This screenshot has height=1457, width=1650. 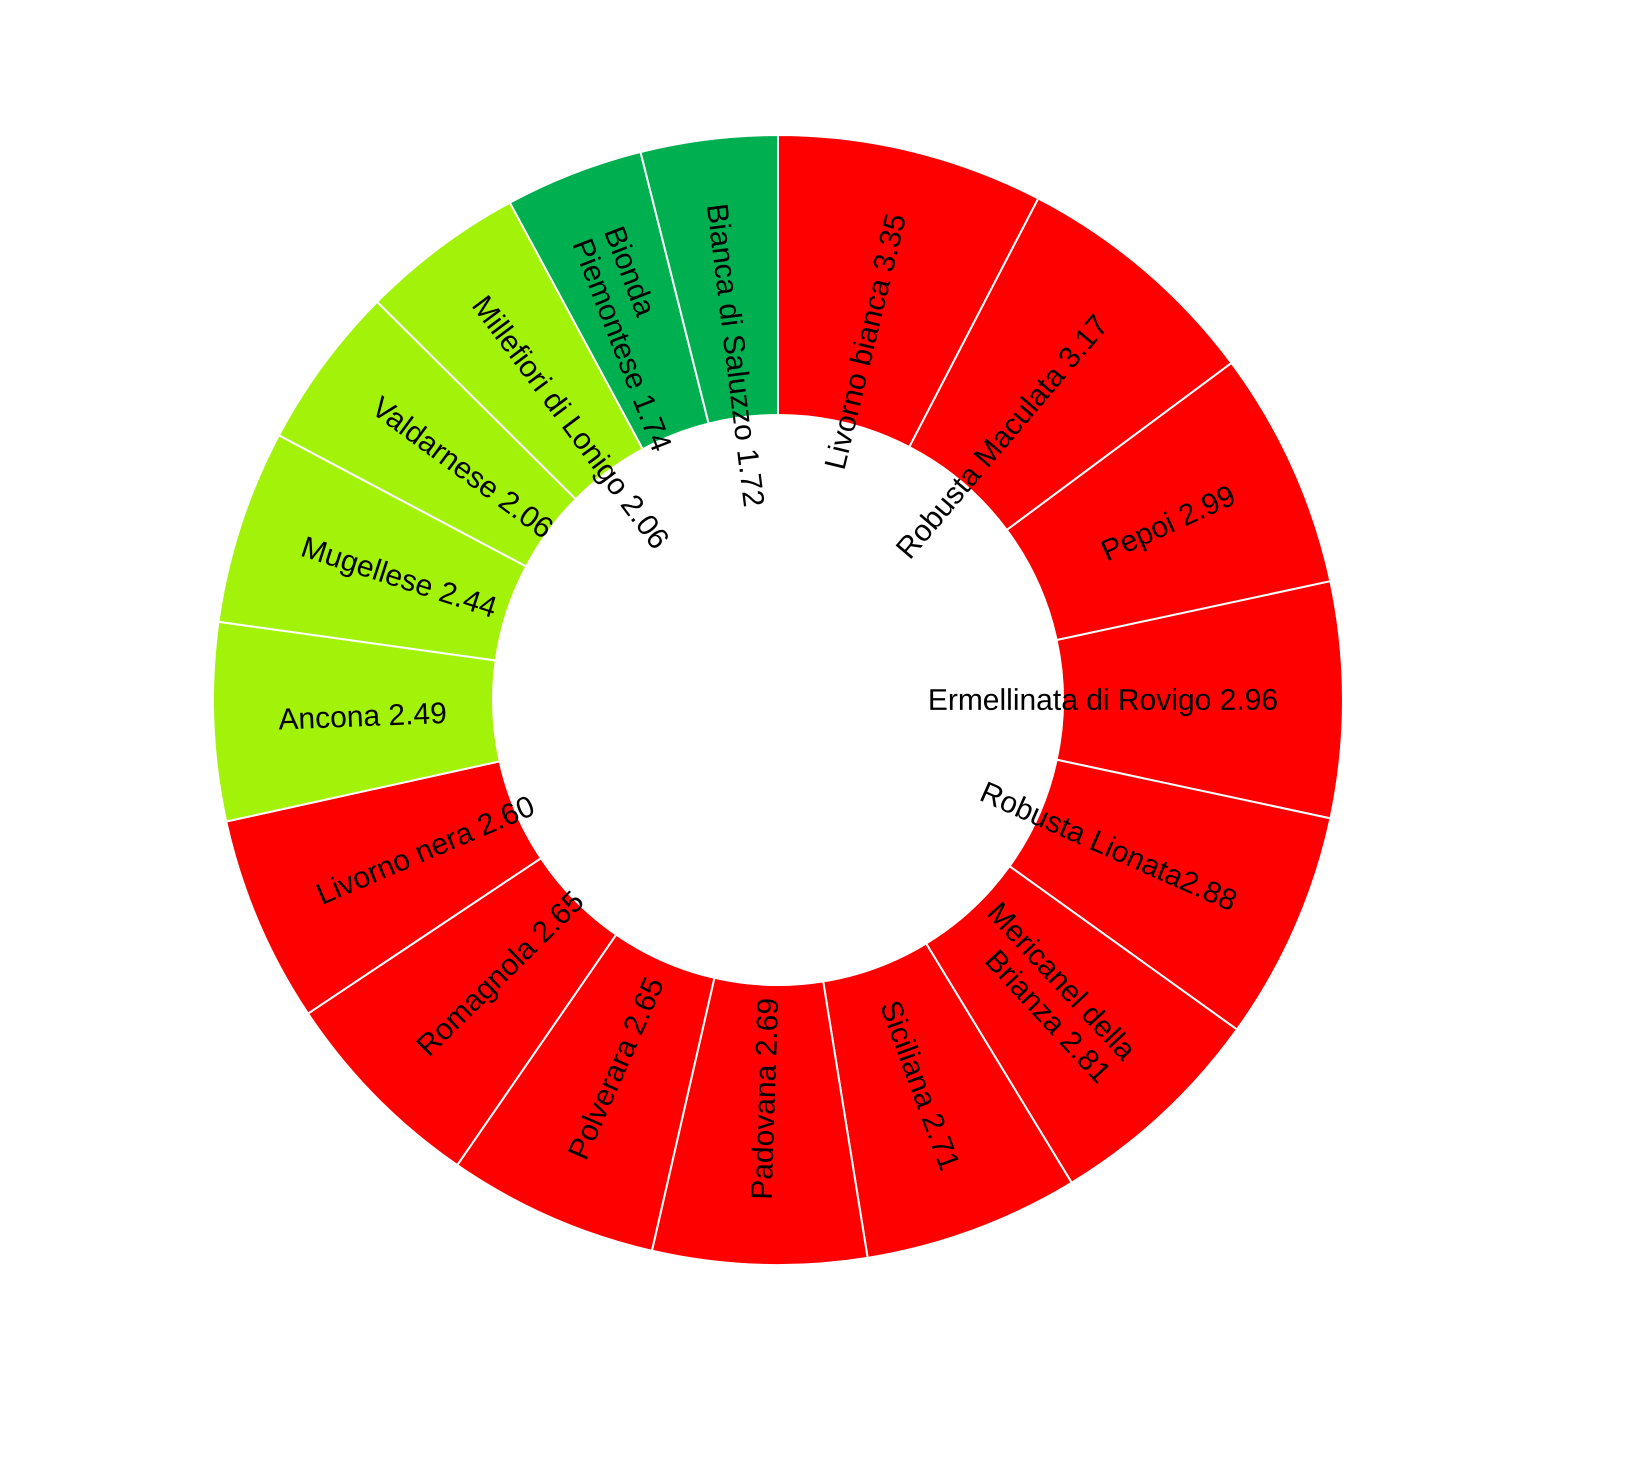 What do you see at coordinates (709, 279) in the screenshot?
I see `donut-slice` at bounding box center [709, 279].